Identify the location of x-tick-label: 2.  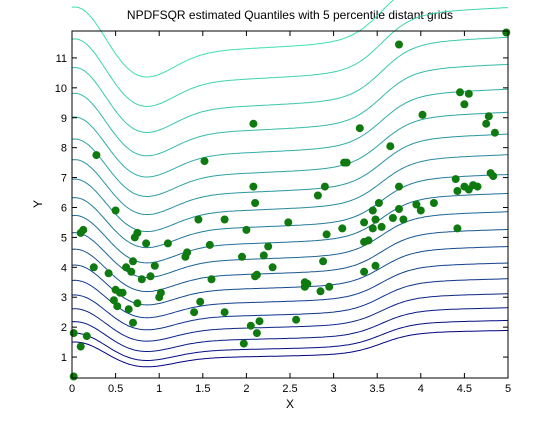
(246, 389).